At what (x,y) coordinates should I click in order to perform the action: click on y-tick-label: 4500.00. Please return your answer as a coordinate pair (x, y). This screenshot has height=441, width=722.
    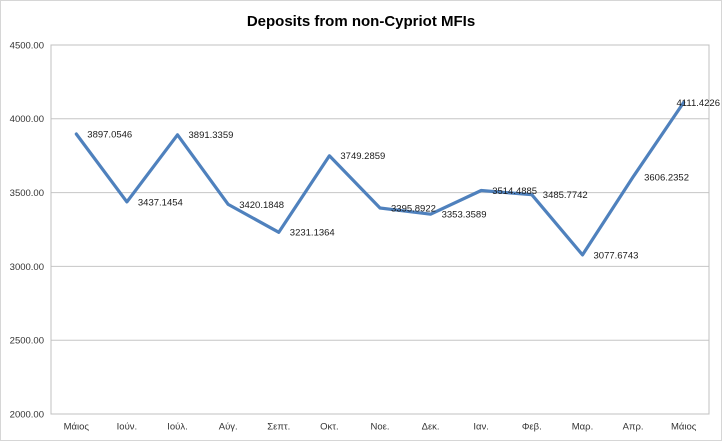
    Looking at the image, I should click on (27, 45).